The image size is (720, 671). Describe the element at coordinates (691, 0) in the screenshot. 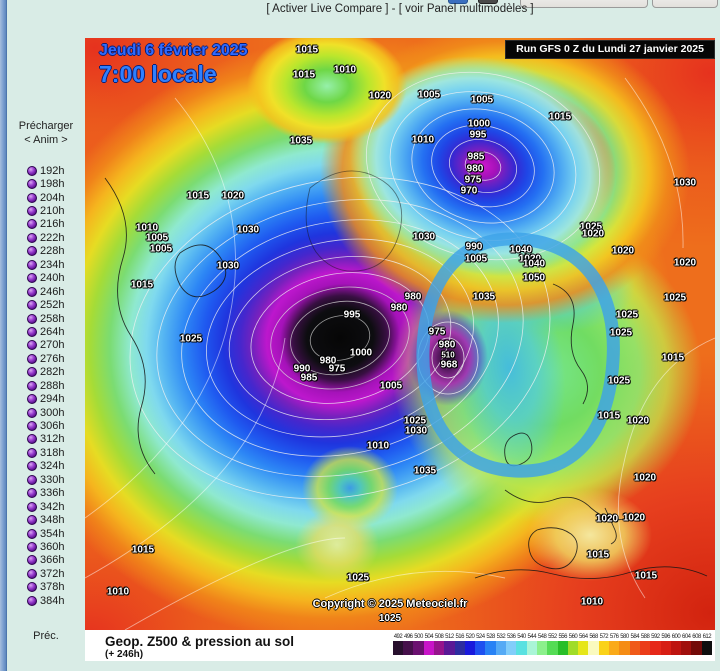

I see `archives-label: Archives` at that location.